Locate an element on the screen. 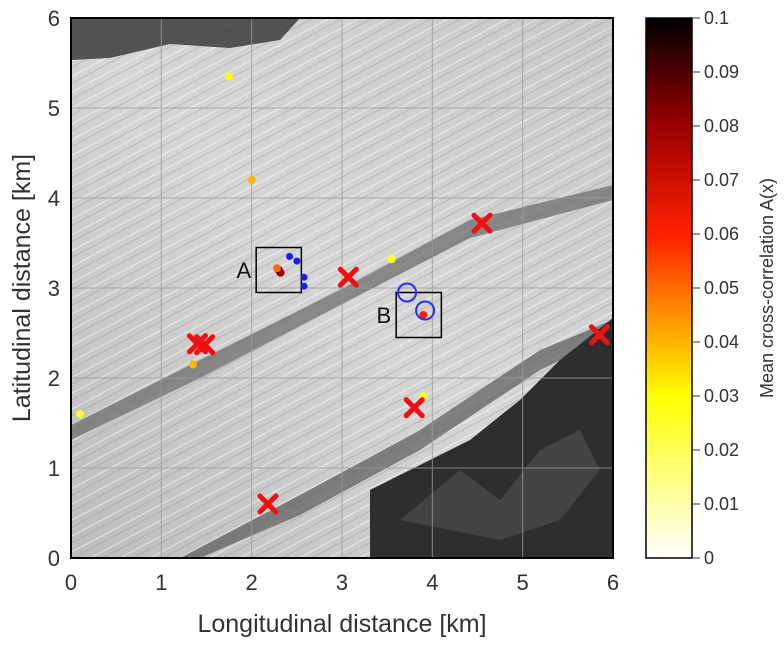 Image resolution: width=784 pixels, height=645 pixels. y-tick-label: 5 is located at coordinates (54, 108).